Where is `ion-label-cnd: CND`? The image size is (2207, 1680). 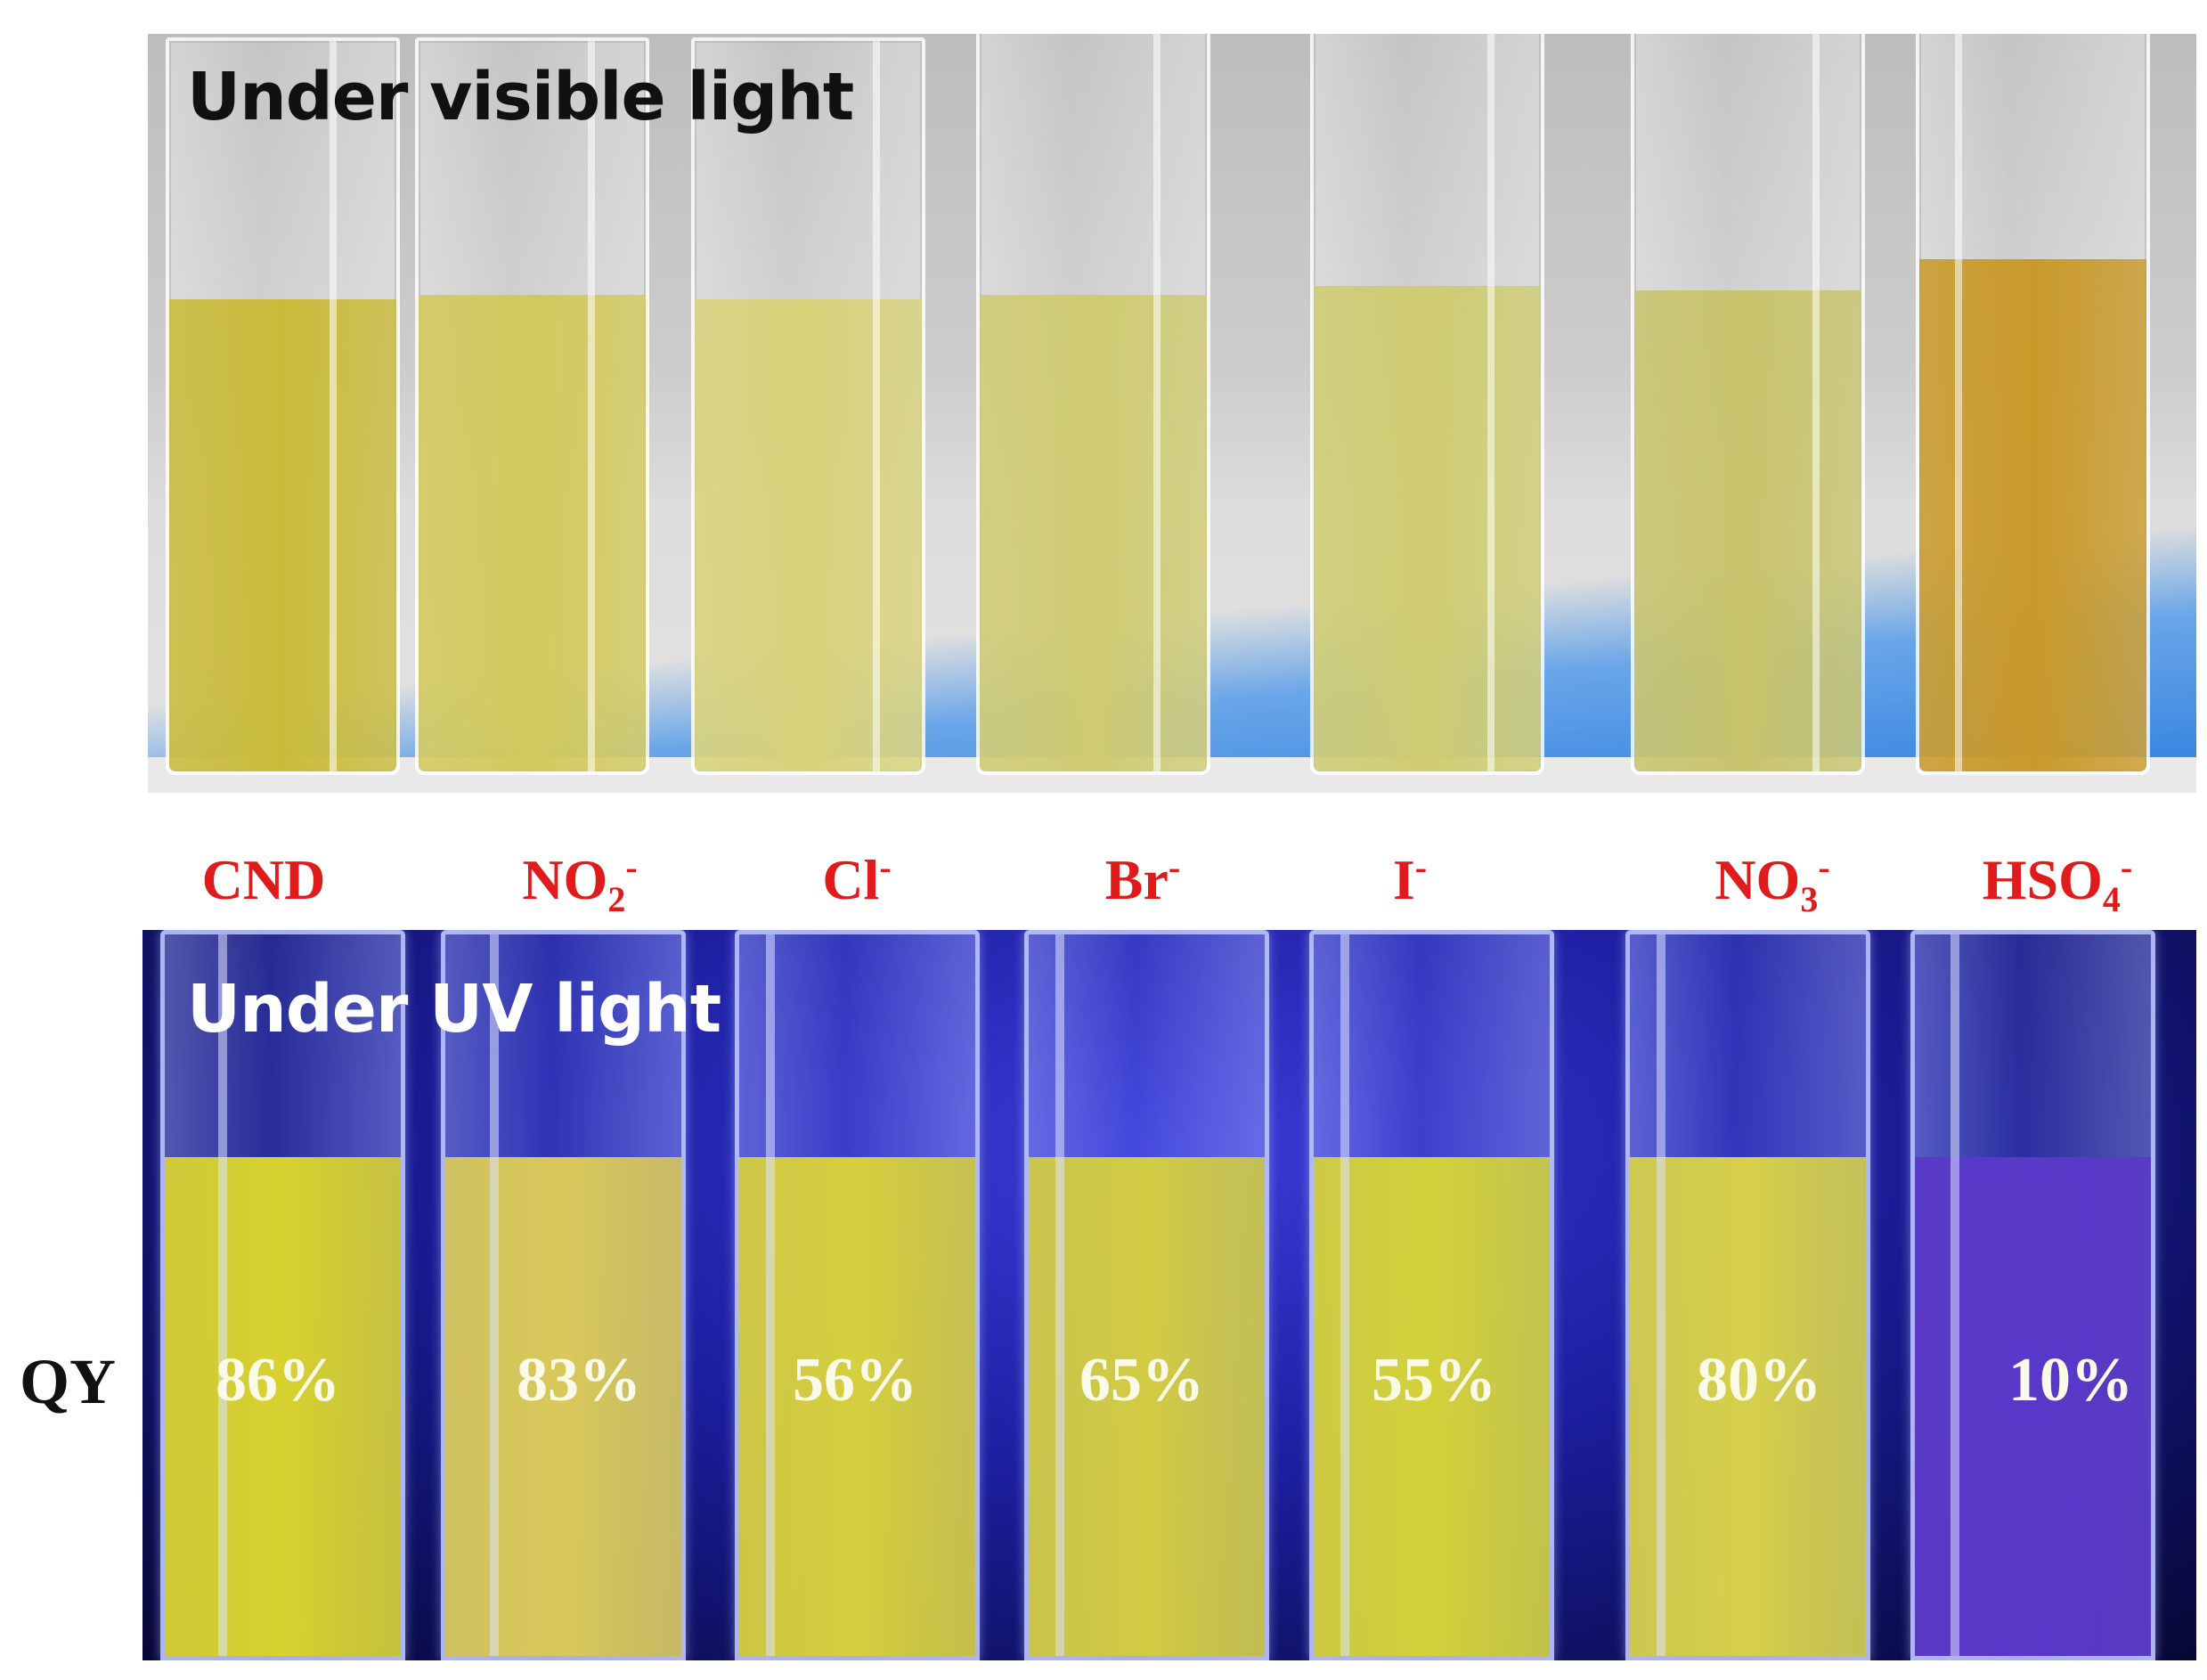 ion-label-cnd: CND is located at coordinates (263, 879).